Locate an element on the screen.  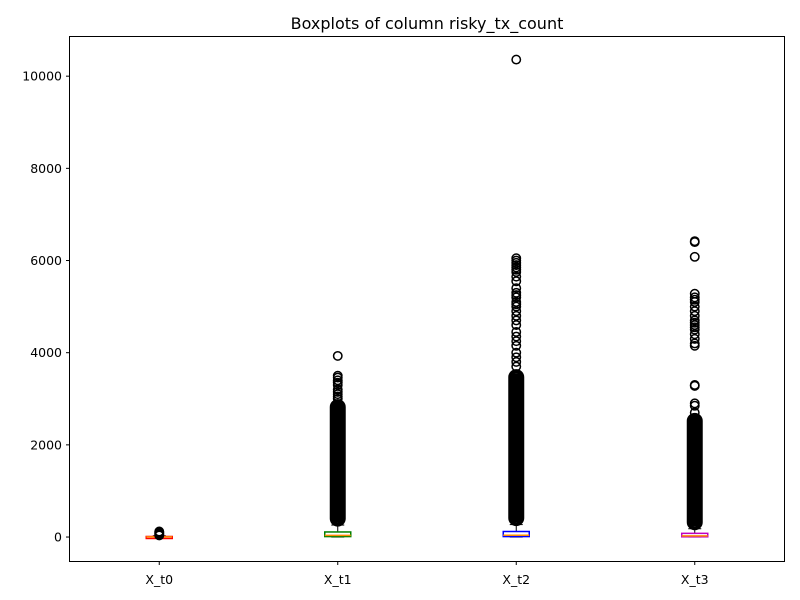
chart-title: Boxplots of column risky_tx_count is located at coordinates (427, 24).